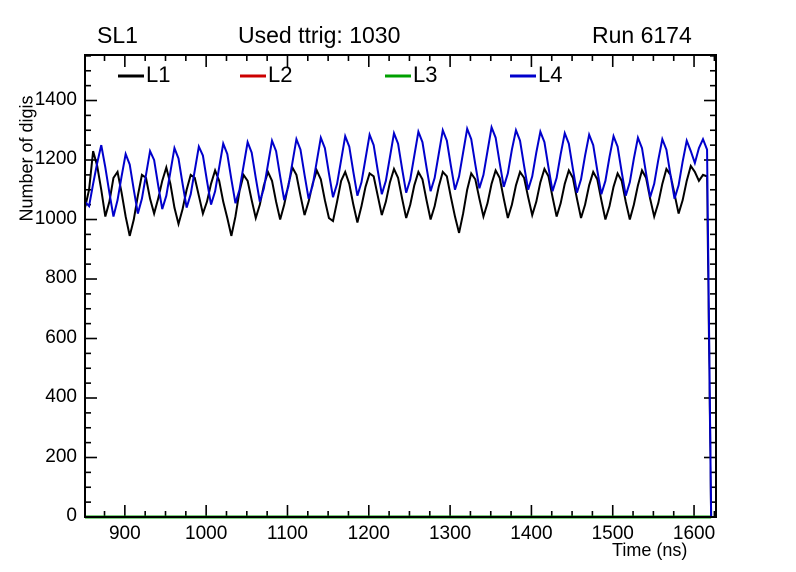 This screenshot has width=796, height=572. I want to click on x-tick-label: 1000, so click(206, 533).